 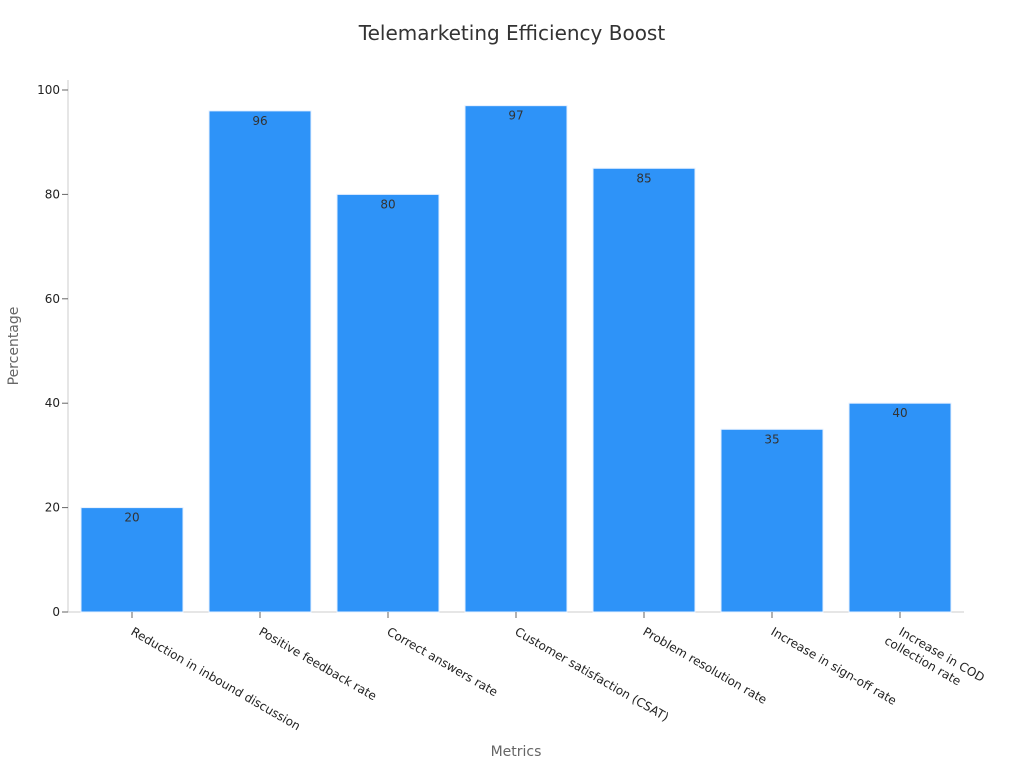 What do you see at coordinates (512, 33) in the screenshot?
I see `chart-title: Telemarketing Efficiency Boost` at bounding box center [512, 33].